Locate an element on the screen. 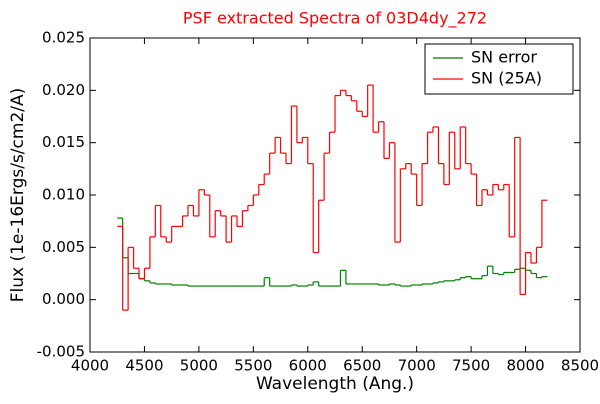 Image resolution: width=600 pixels, height=404 pixels. y-axis-label: Flux (1e-16Ergs/s/cm2/A) is located at coordinates (18, 195).